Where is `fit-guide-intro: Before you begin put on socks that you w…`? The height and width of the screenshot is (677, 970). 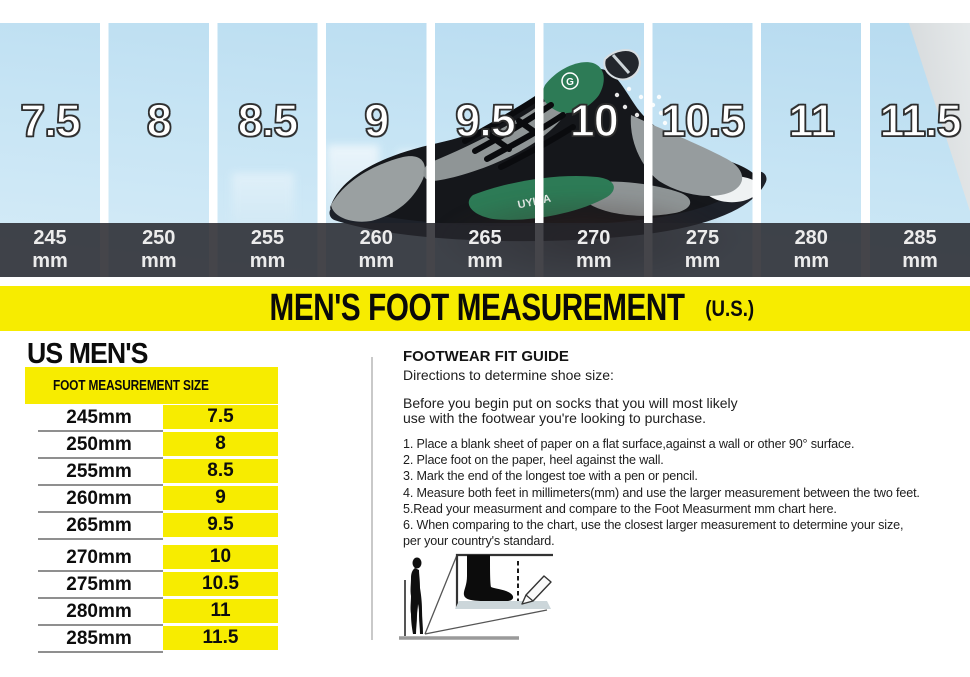
fit-guide-intro: Before you begin put on socks that you w… is located at coordinates (683, 411).